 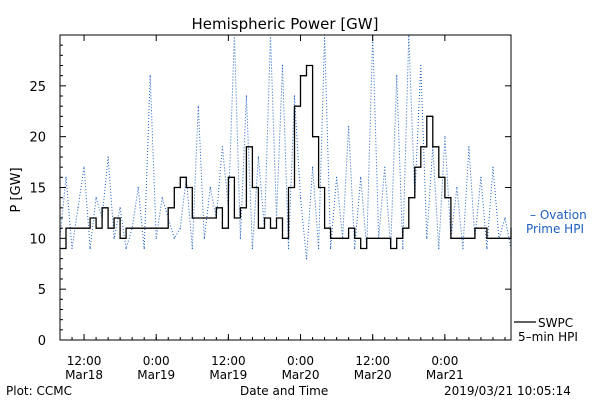 What do you see at coordinates (548, 337) in the screenshot?
I see `legend-swpc-label-2: 5–min HPI` at bounding box center [548, 337].